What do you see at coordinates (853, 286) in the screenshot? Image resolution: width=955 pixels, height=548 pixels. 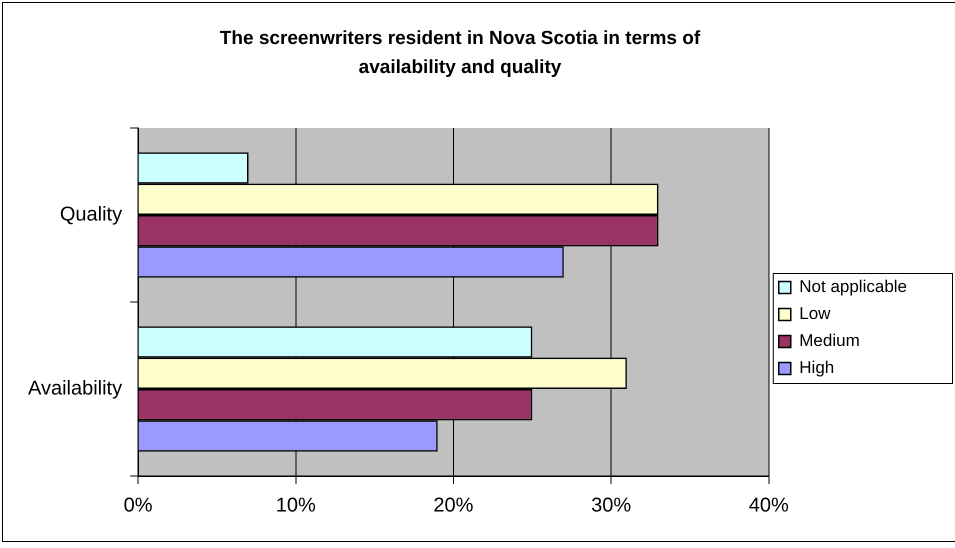 I see `legend-label: Not applicable` at bounding box center [853, 286].